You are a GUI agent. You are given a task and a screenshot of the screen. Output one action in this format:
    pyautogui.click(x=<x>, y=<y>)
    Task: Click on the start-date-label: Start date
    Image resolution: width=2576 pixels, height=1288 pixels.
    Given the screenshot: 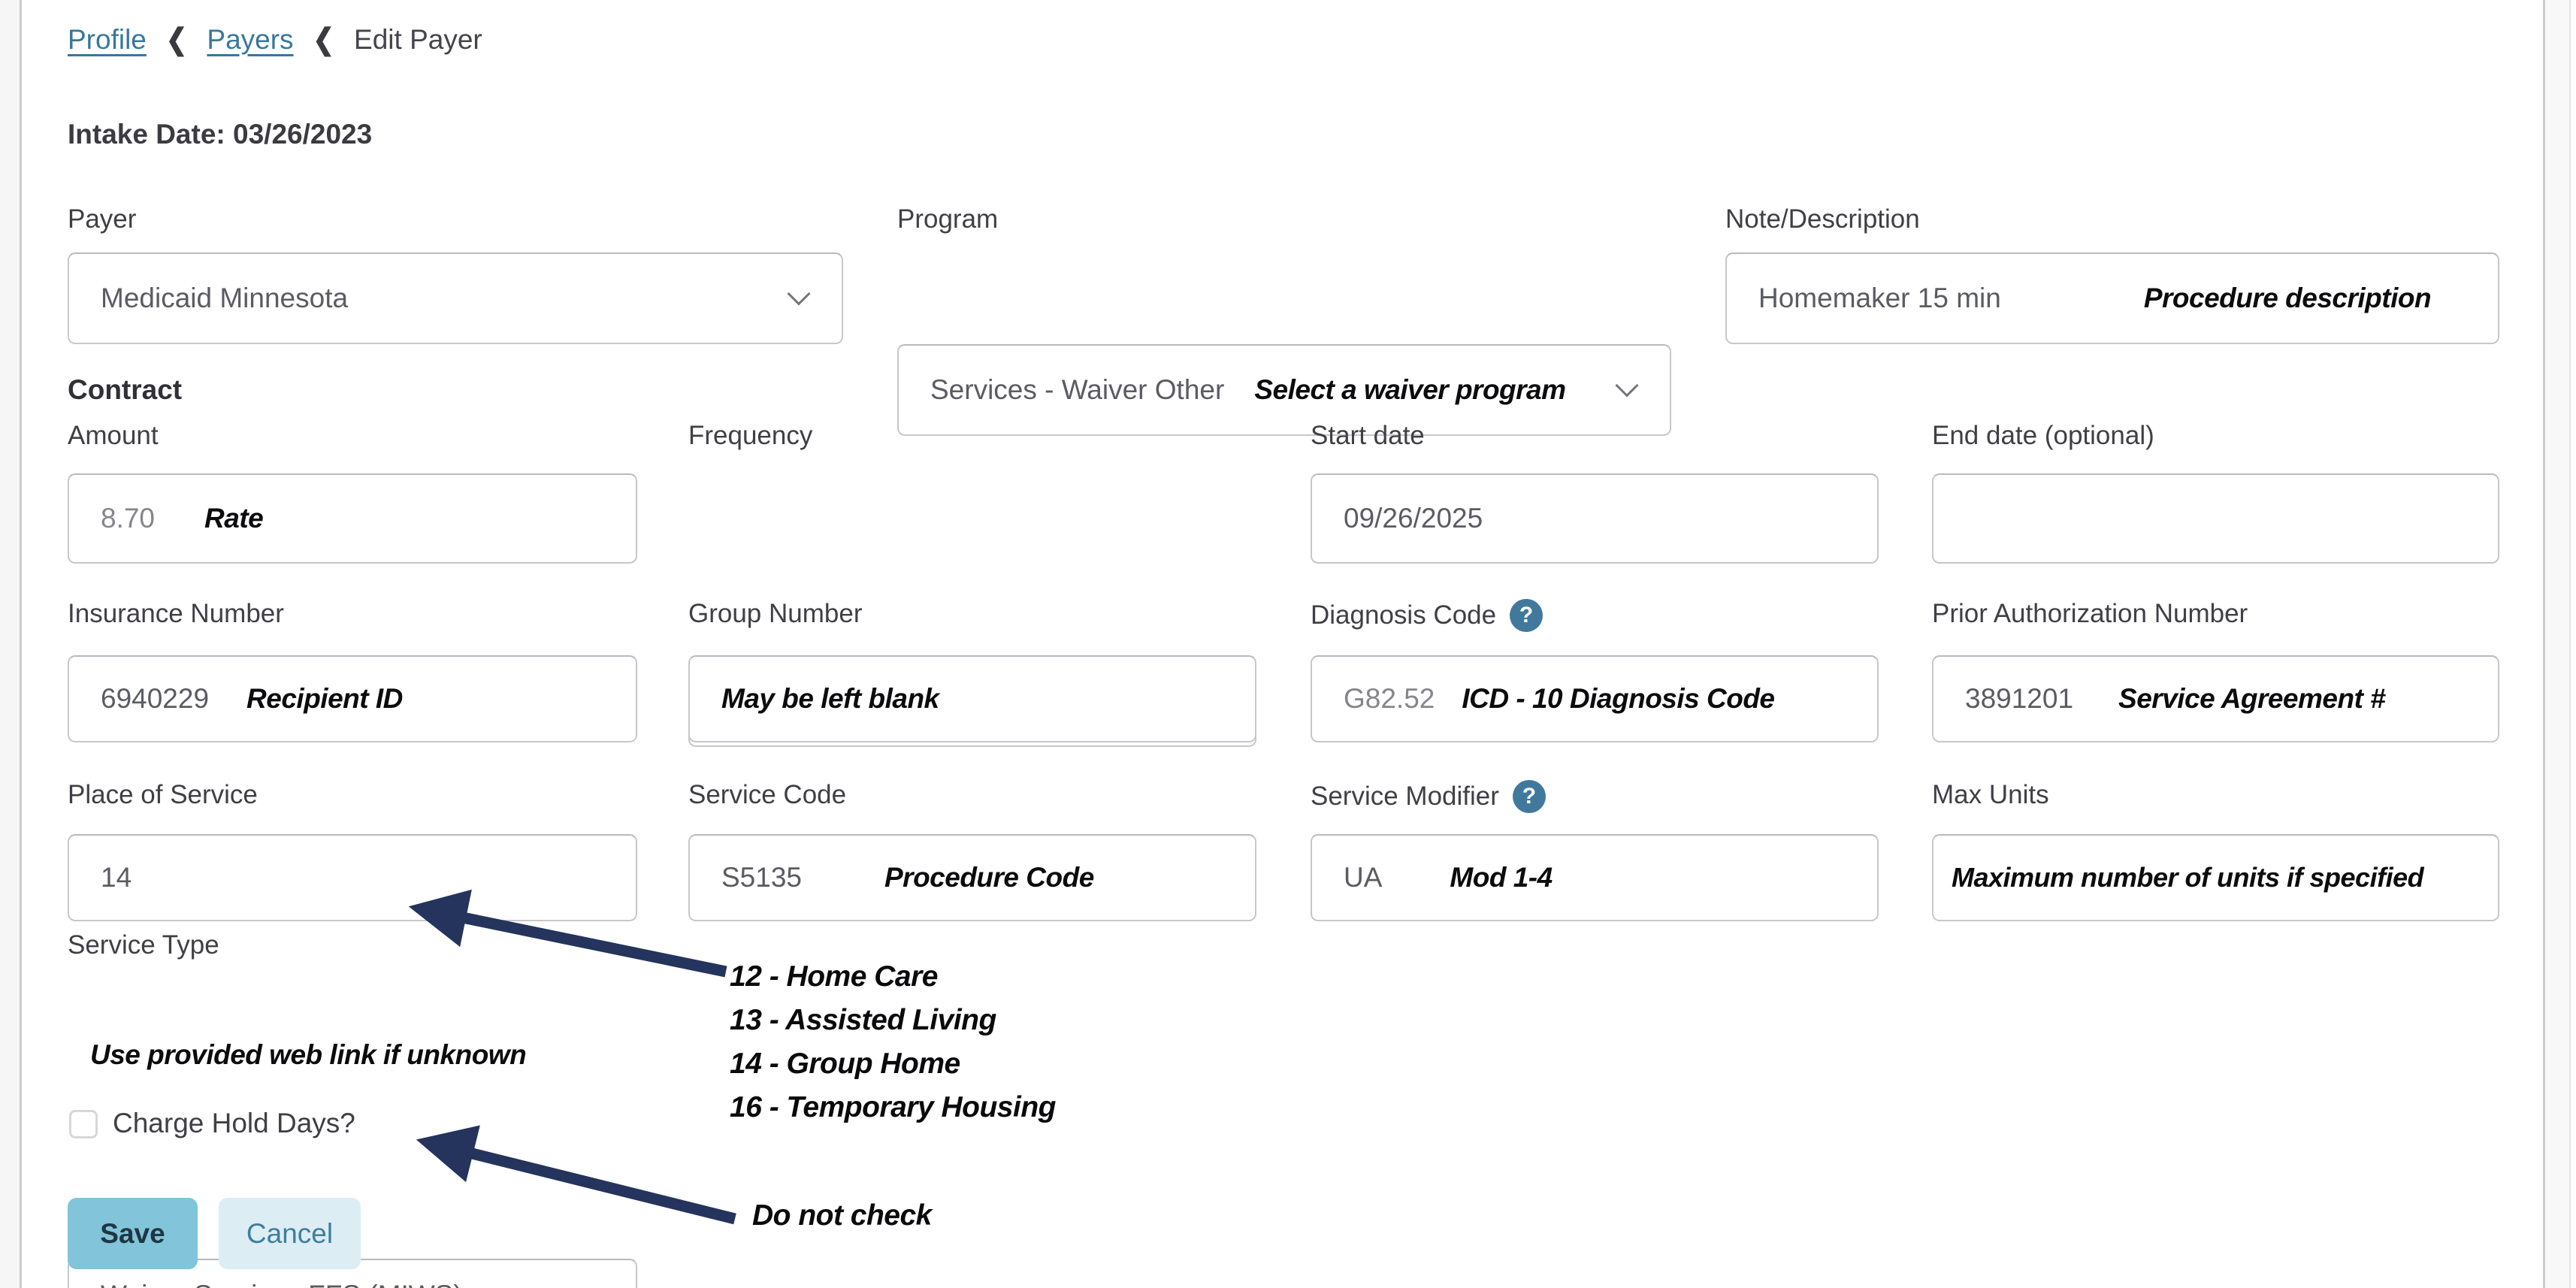 What is the action you would take?
    pyautogui.click(x=1368, y=436)
    